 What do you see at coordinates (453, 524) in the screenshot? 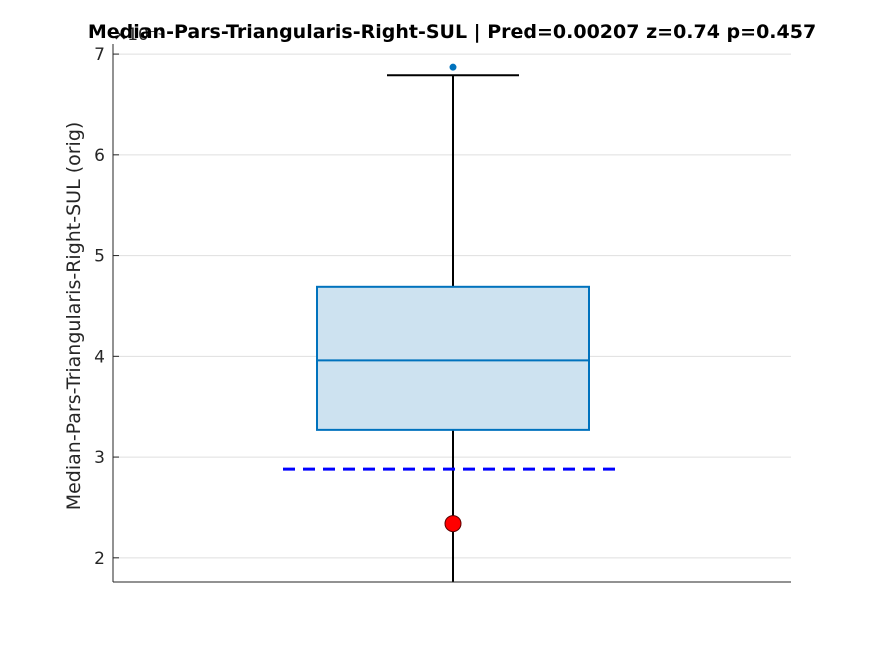
I see `subject-value-point` at bounding box center [453, 524].